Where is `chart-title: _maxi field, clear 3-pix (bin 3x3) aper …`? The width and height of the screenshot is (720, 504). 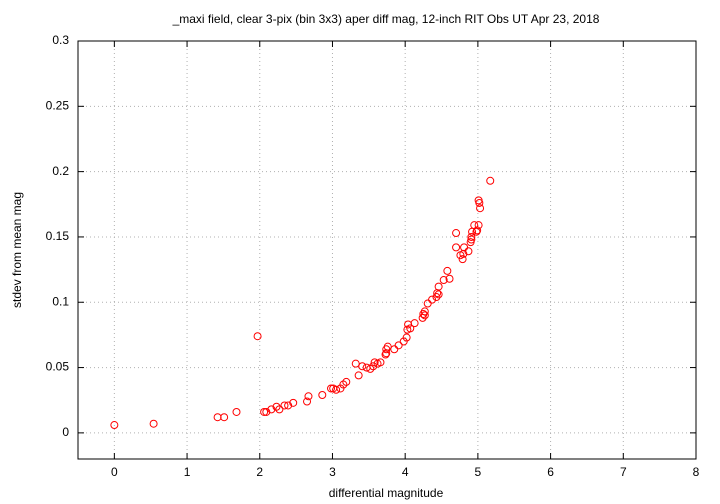
chart-title: _maxi field, clear 3-pix (bin 3x3) aper … is located at coordinates (386, 19).